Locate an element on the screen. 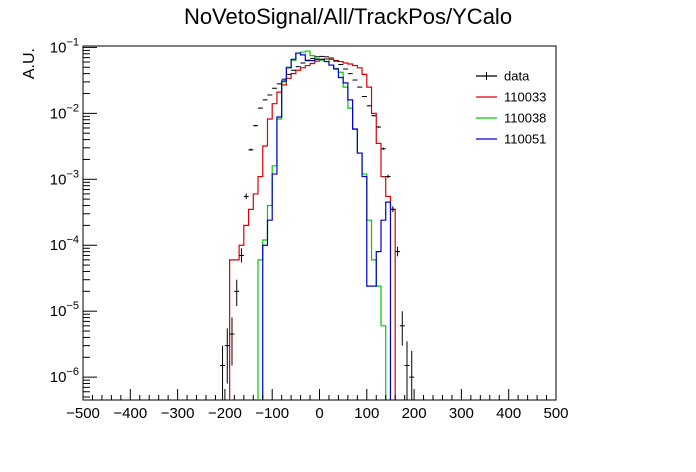 The width and height of the screenshot is (696, 472). y-tick-label: 10⁻³ is located at coordinates (64, 178).